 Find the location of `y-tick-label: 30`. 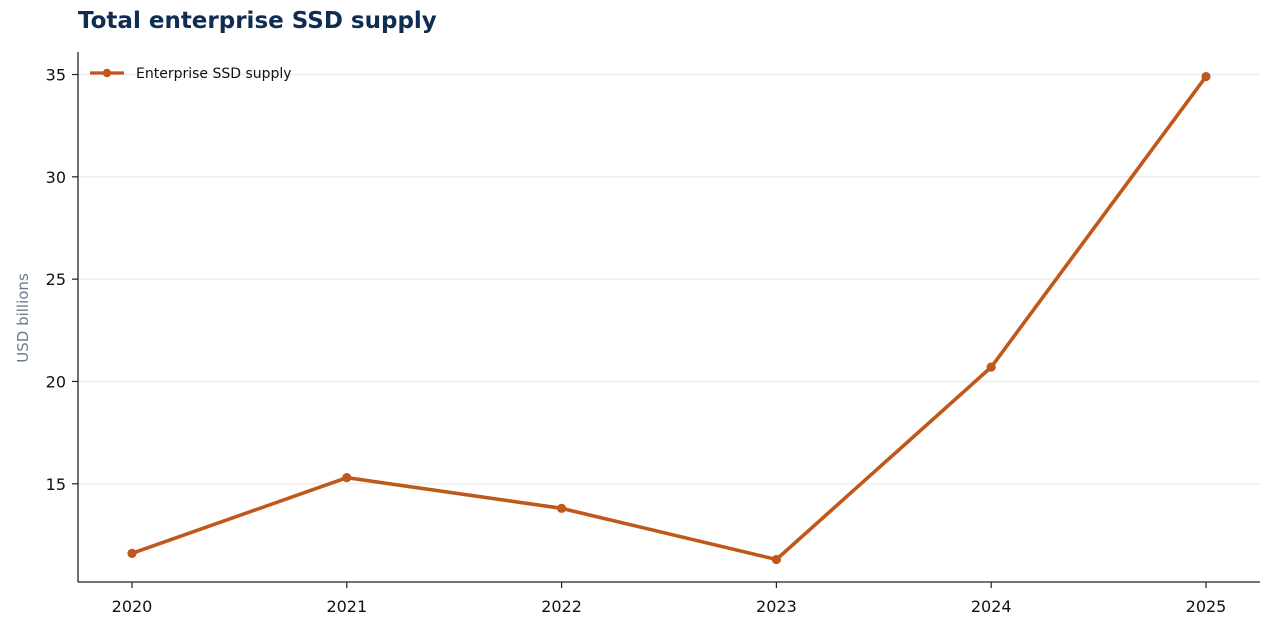

y-tick-label: 30 is located at coordinates (56, 177).